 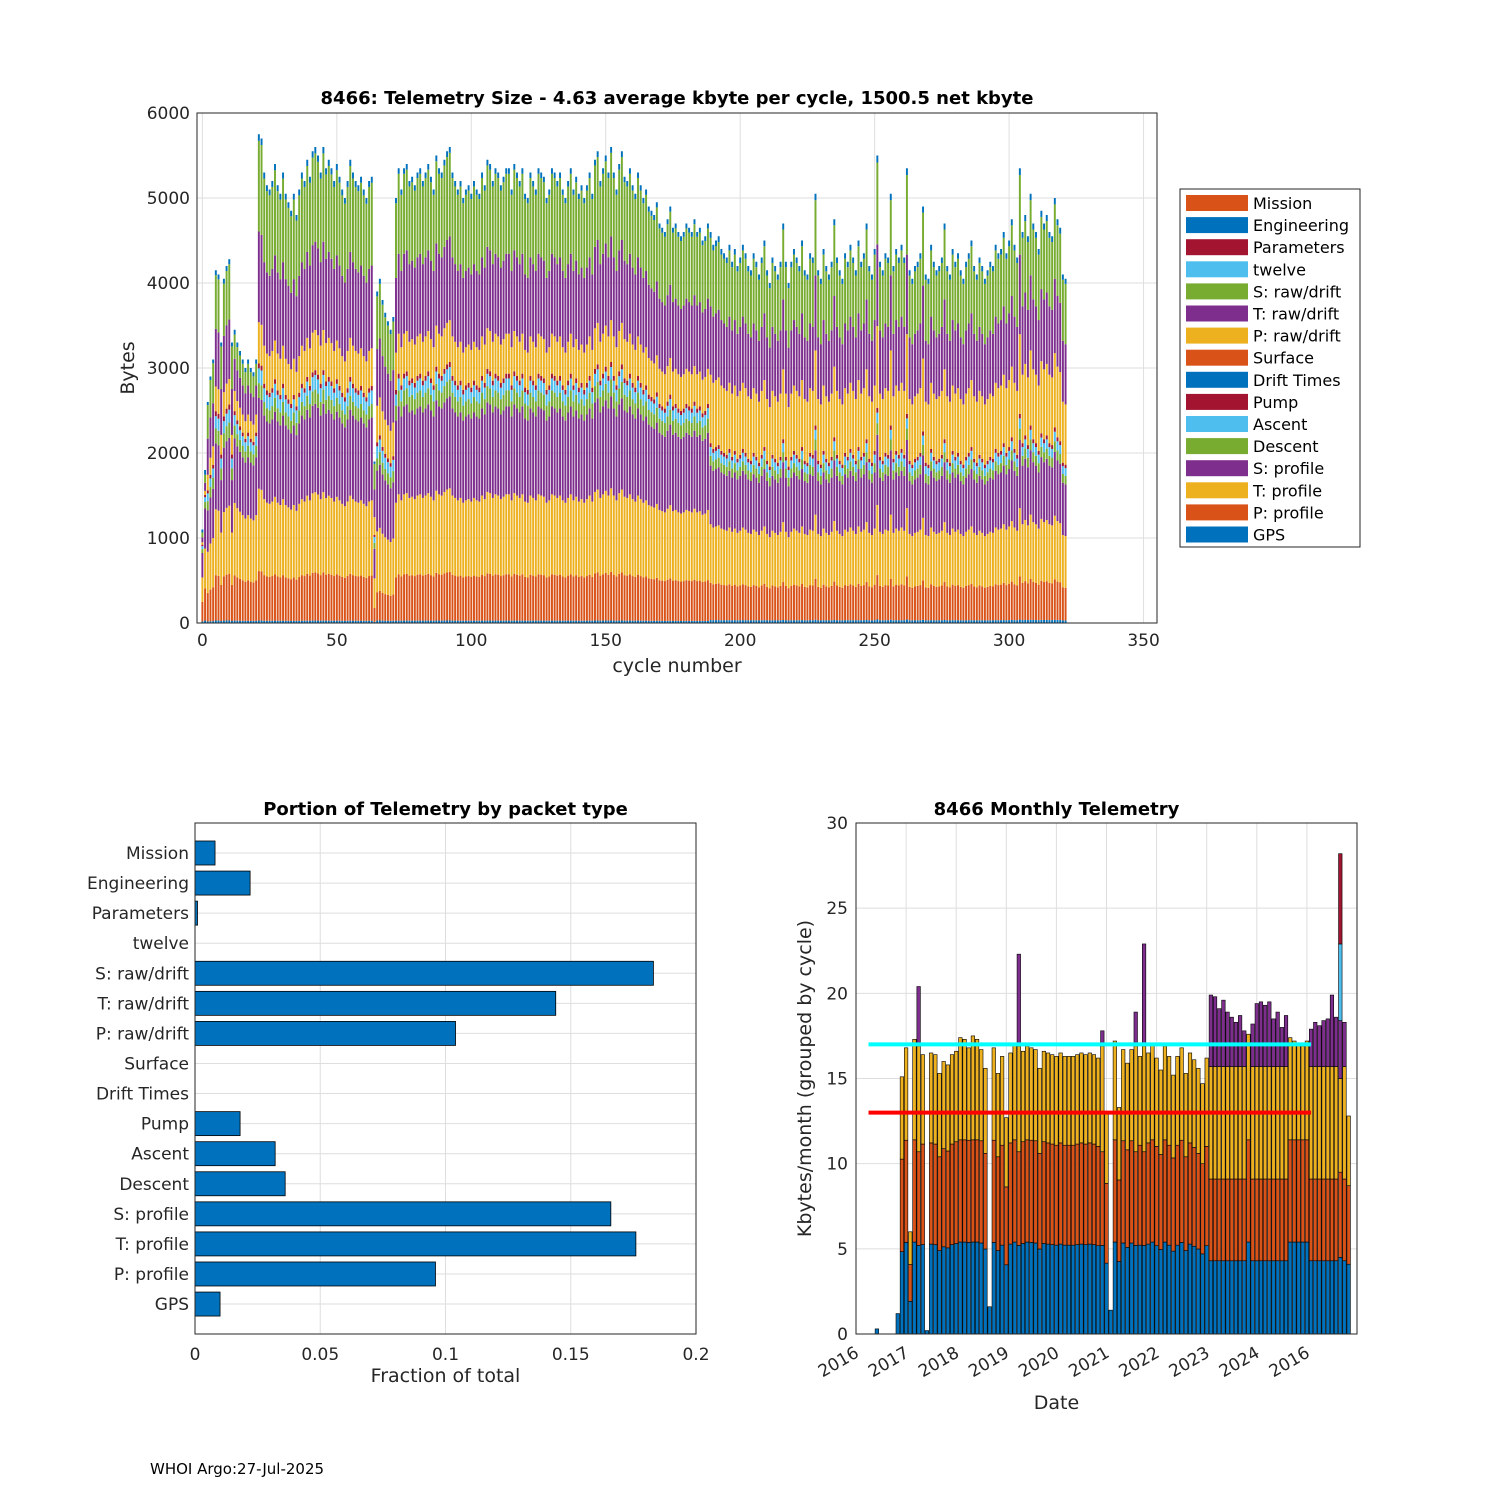 I want to click on bar, so click(x=315, y=1274).